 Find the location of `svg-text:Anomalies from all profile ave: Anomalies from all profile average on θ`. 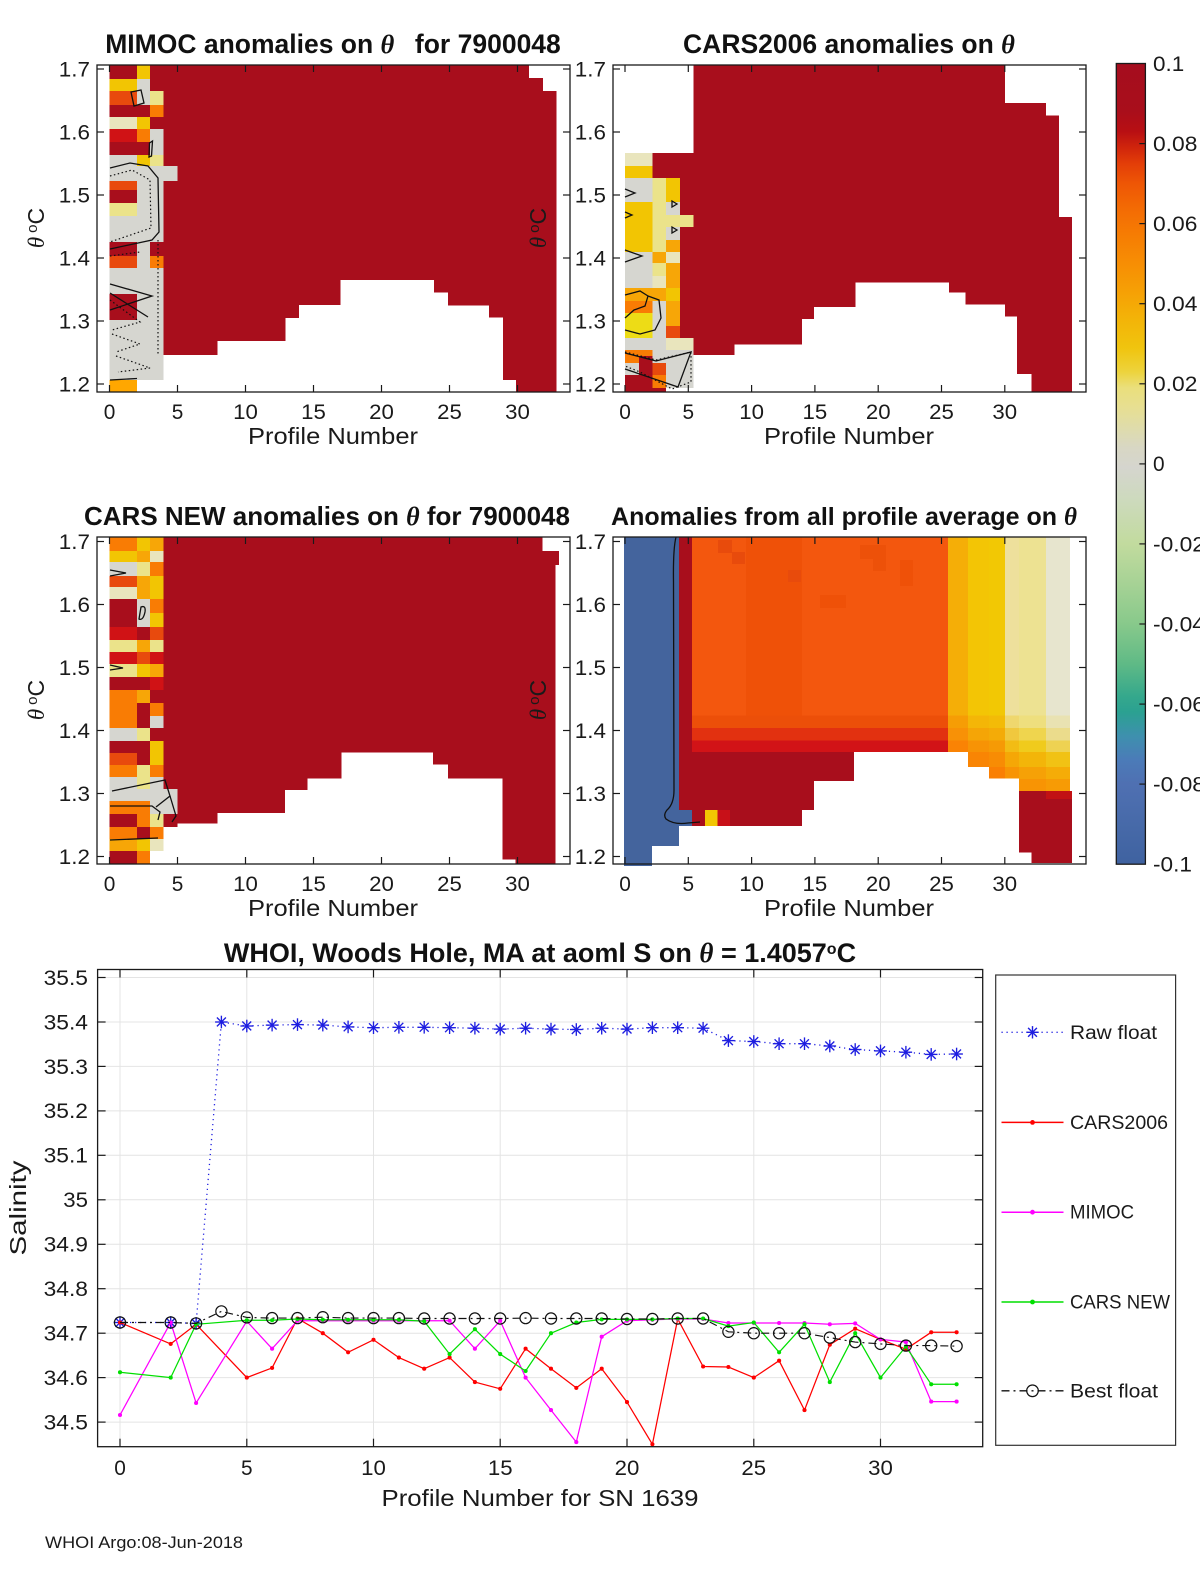

svg-text:Anomalies from all profile ave: Anomalies from all profile average on θ is located at coordinates (844, 517).